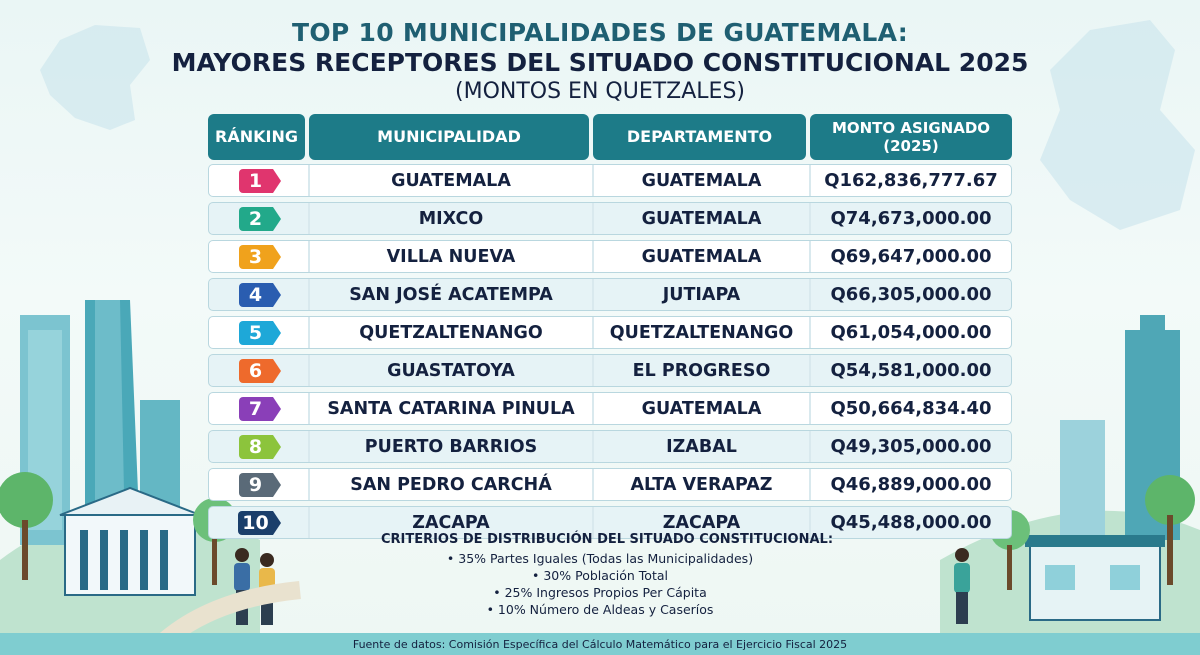 The width and height of the screenshot is (1200, 655). Describe the element at coordinates (702, 446) in the screenshot. I see `department-cell: IZABAL` at that location.